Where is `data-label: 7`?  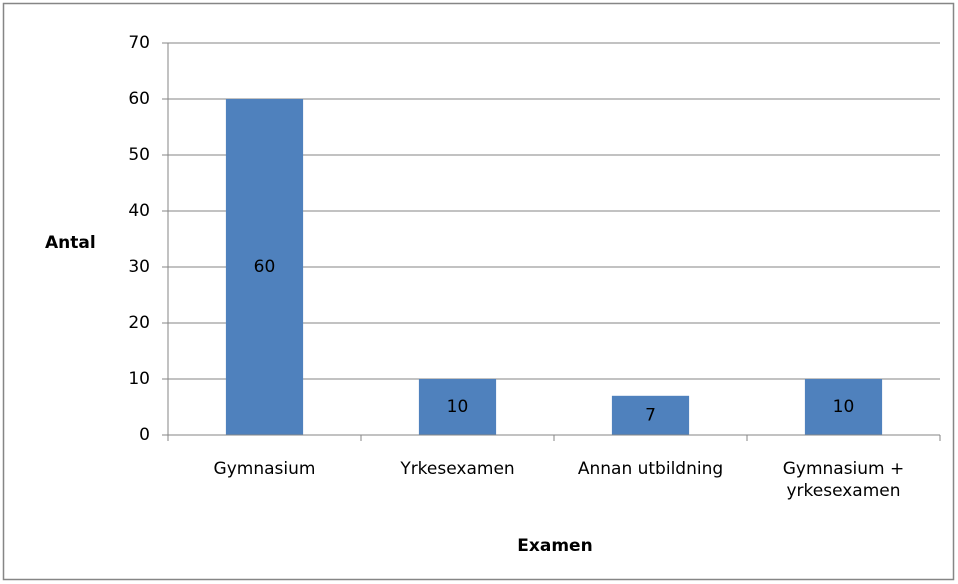 data-label: 7 is located at coordinates (650, 415).